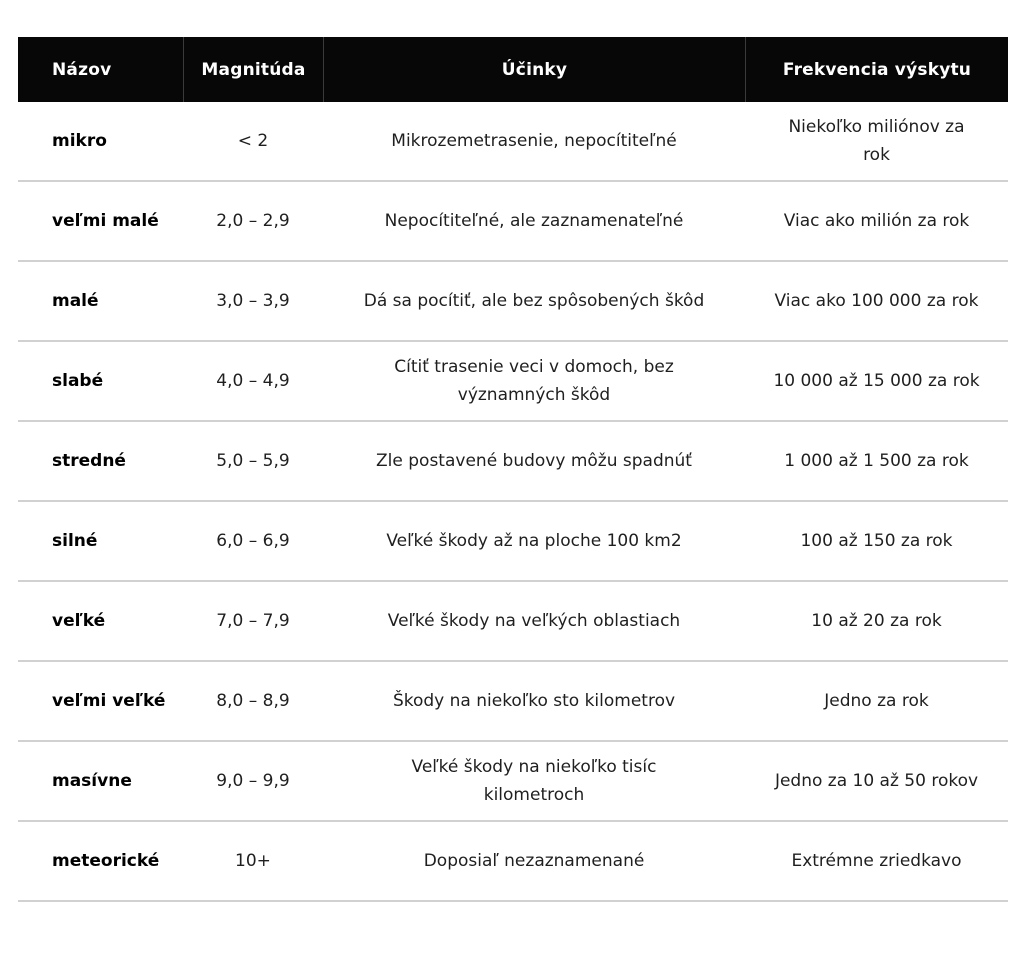  What do you see at coordinates (876, 541) in the screenshot?
I see `cell-frequency: 100 až 150 za rok` at bounding box center [876, 541].